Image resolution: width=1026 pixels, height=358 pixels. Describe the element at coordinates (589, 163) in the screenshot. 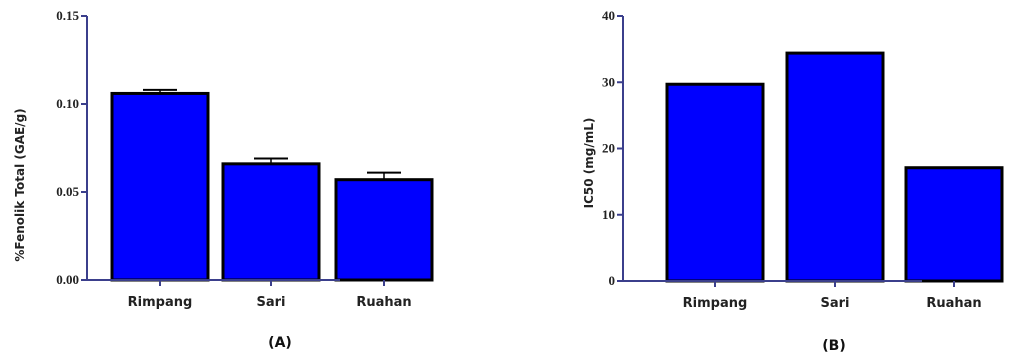

I see `chart-b-ylabel: IC50 (mg/mL)` at that location.